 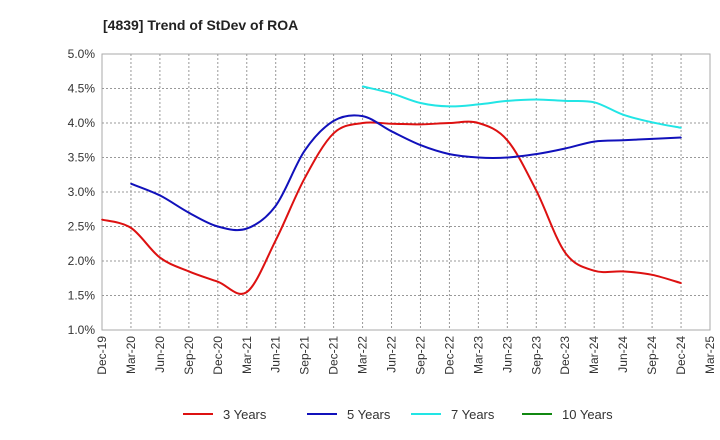 I want to click on x-tick-label: Sep-20, so click(x=189, y=355).